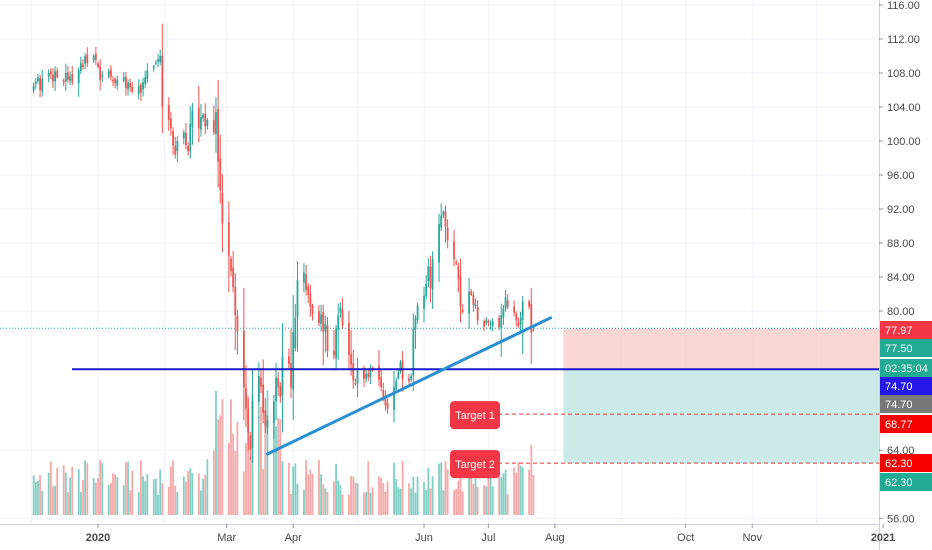 The width and height of the screenshot is (932, 550). I want to click on target-1-label: Target 1, so click(475, 415).